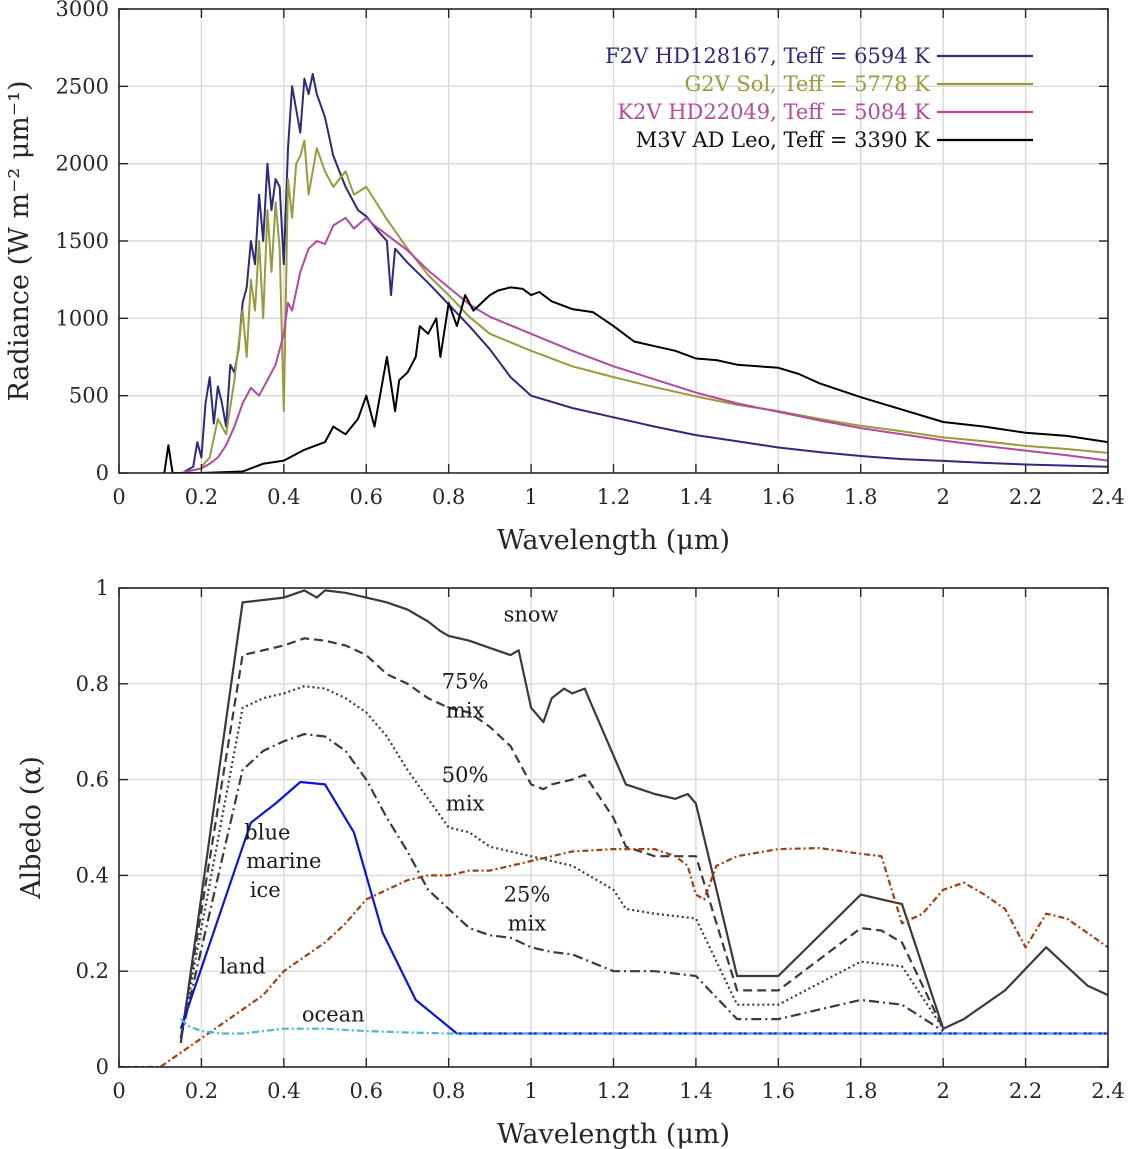  I want to click on y-tick-label: 0.4, so click(92, 875).